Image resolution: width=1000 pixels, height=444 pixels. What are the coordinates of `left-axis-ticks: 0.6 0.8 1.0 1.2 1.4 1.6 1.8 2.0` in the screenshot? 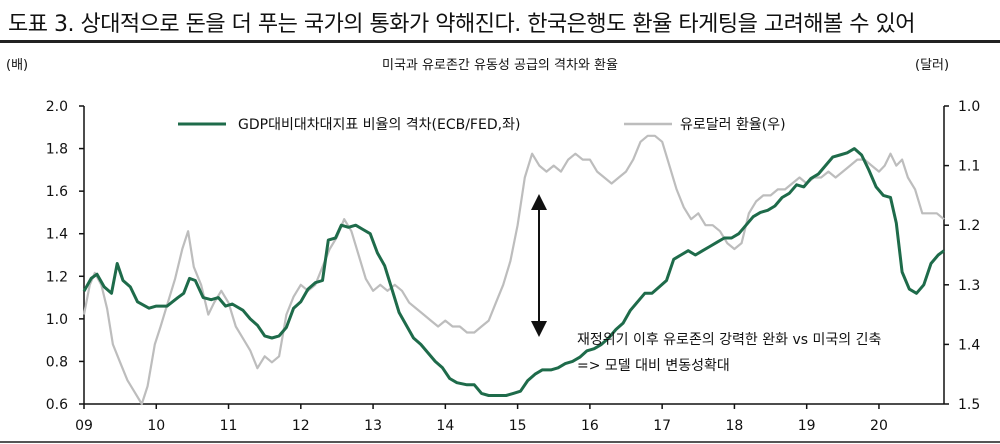 It's located at (65, 256).